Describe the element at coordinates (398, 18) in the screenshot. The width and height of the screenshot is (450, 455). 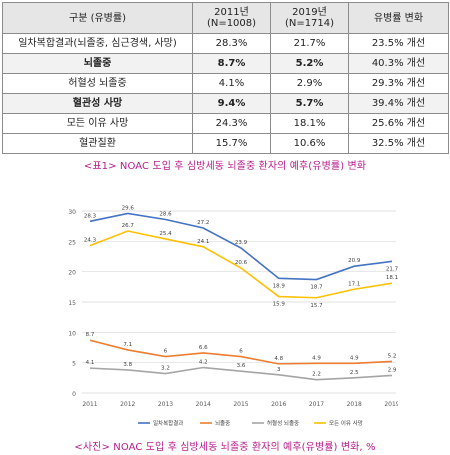
I see `header-change: 유병률 변화` at that location.